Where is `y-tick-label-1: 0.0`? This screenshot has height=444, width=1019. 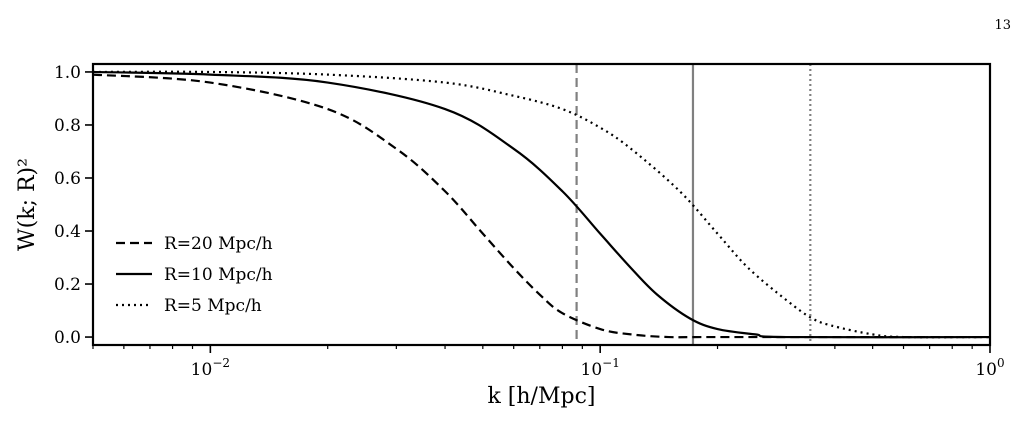 y-tick-label-1: 0.0 is located at coordinates (67, 338).